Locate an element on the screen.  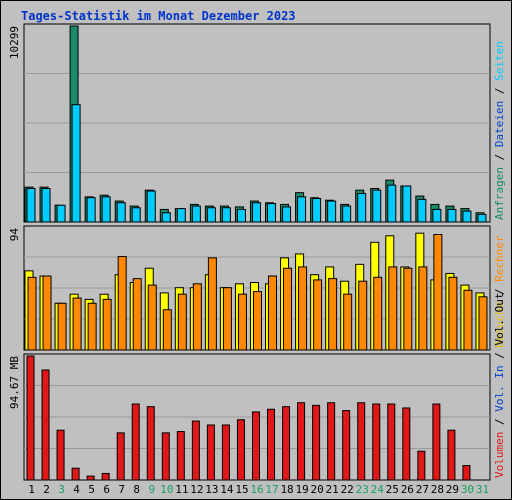
x-tick-label: 18 is located at coordinates (286, 489).